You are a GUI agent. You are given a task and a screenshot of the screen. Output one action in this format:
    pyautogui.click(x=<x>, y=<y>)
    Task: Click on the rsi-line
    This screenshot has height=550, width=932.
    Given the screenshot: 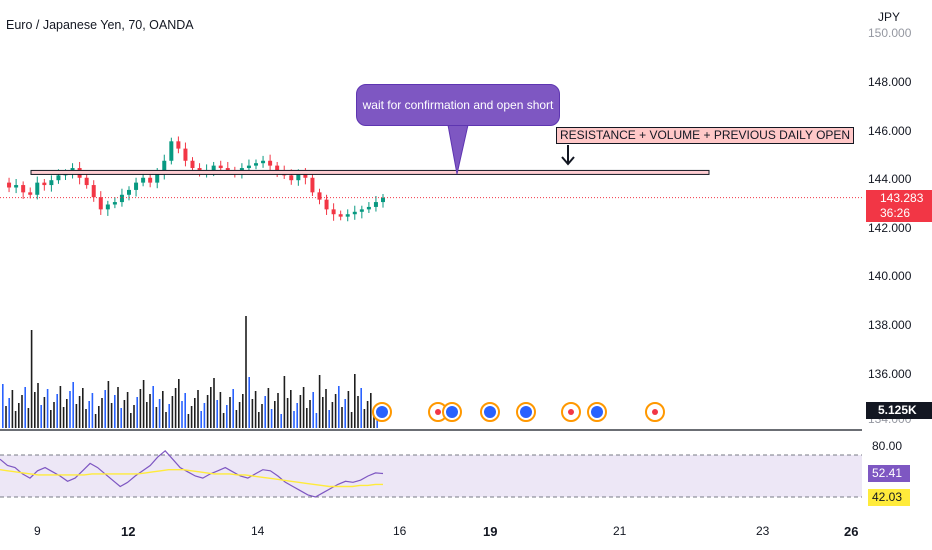 What is the action you would take?
    pyautogui.click(x=192, y=473)
    